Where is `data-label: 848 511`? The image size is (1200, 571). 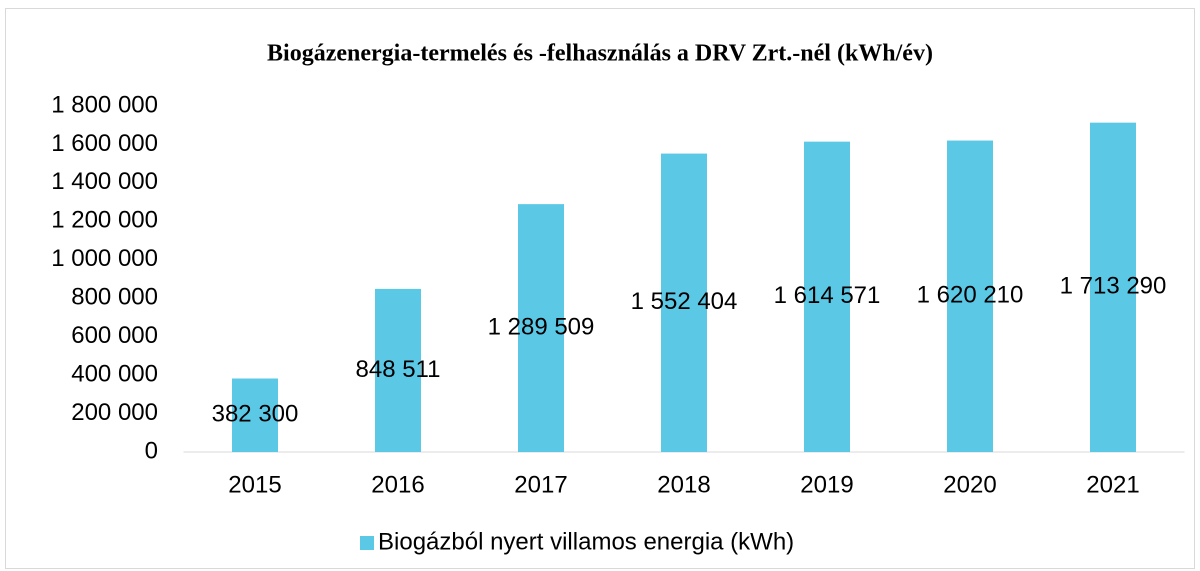
data-label: 848 511 is located at coordinates (398, 369).